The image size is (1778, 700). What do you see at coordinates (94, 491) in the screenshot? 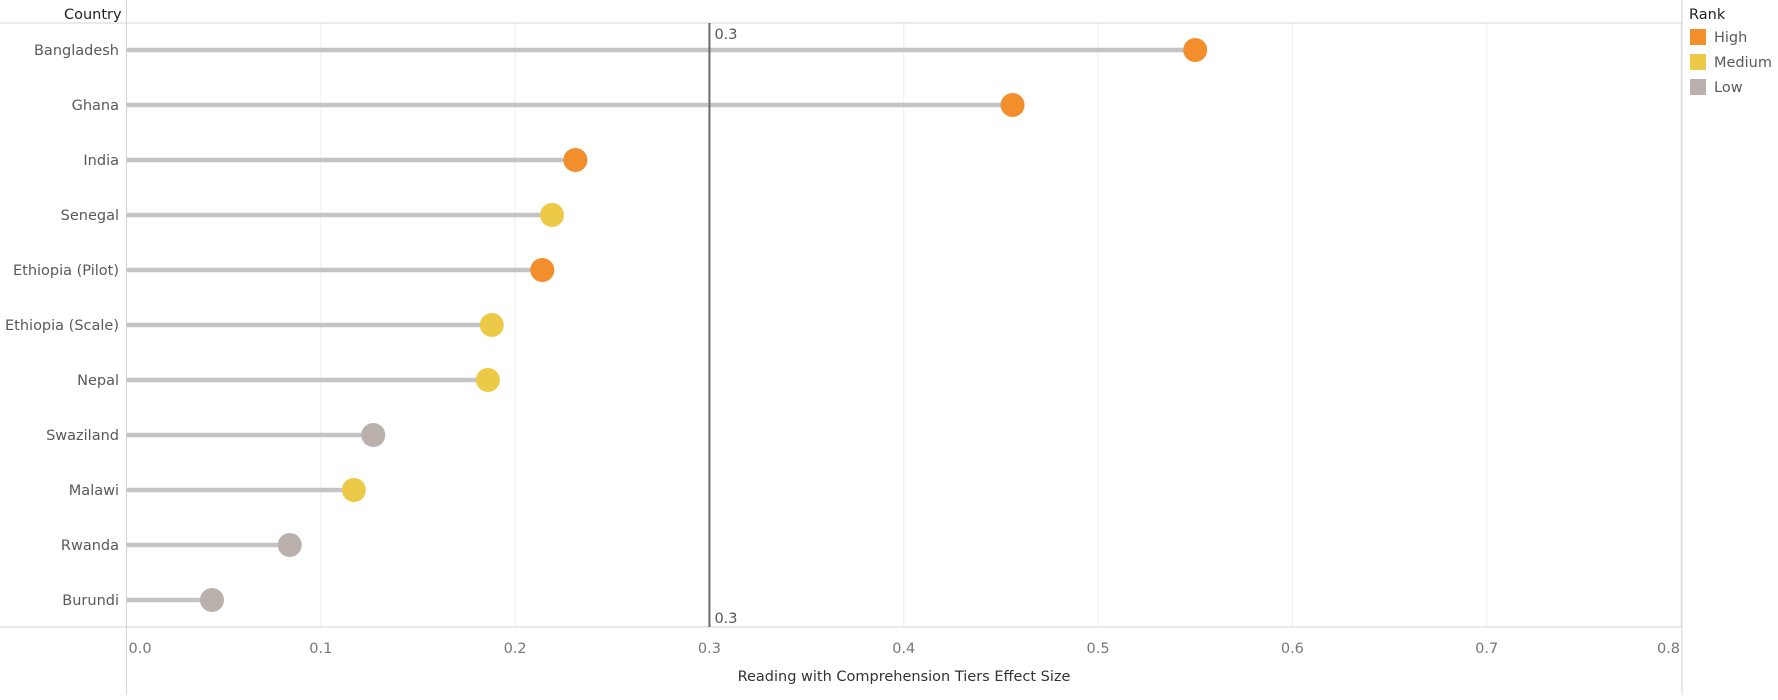
I see `row-label: Malawi` at bounding box center [94, 491].